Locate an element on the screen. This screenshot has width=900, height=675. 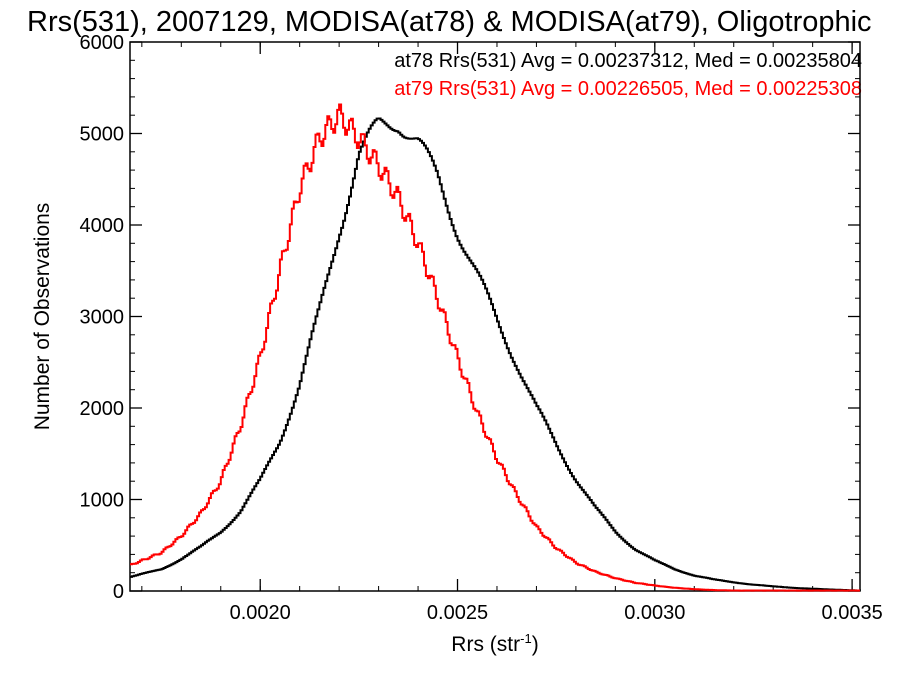
y-tick-label: 6000 is located at coordinates (102, 43).